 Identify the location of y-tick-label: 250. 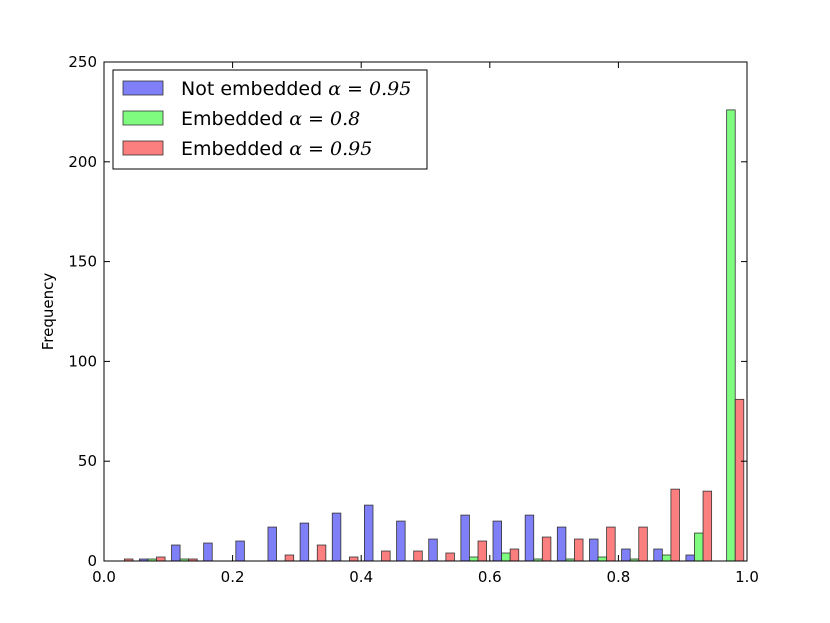
(82, 62).